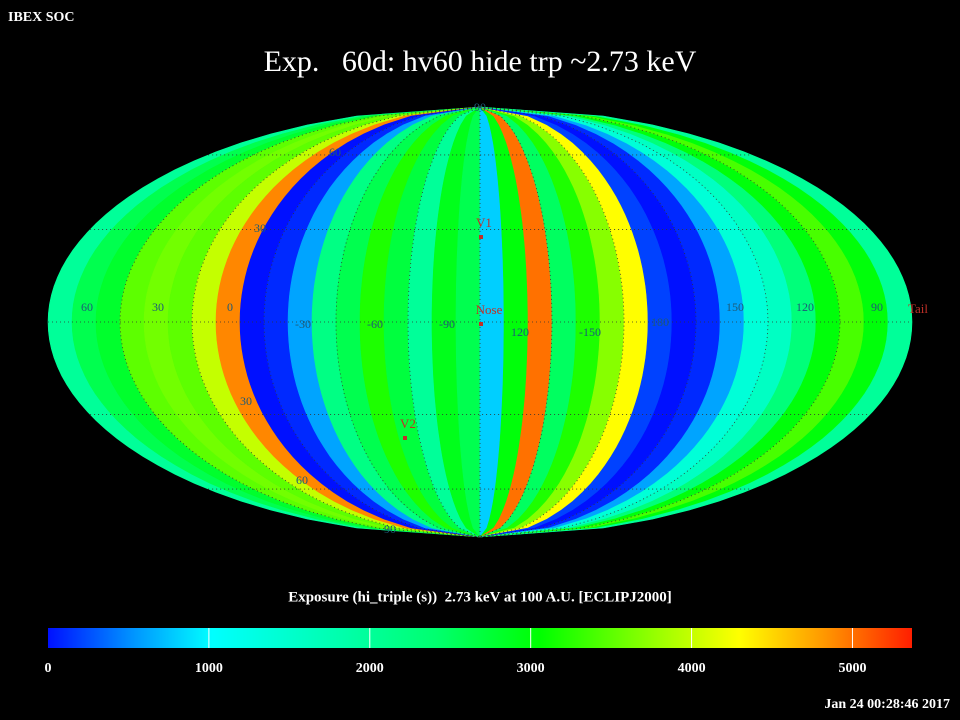 This screenshot has height=720, width=960. What do you see at coordinates (41, 17) in the screenshot?
I see `org-label: IBEX SOC` at bounding box center [41, 17].